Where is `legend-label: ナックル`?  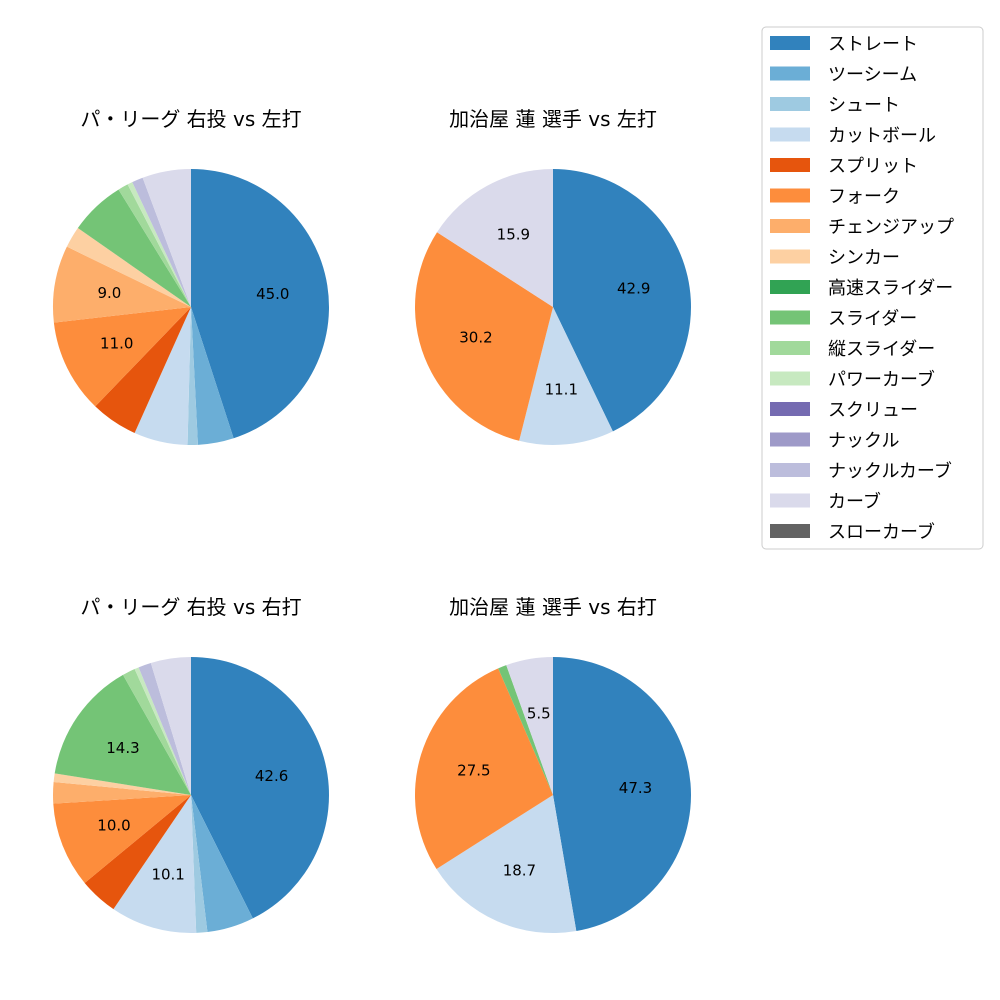 legend-label: ナックル is located at coordinates (863, 441).